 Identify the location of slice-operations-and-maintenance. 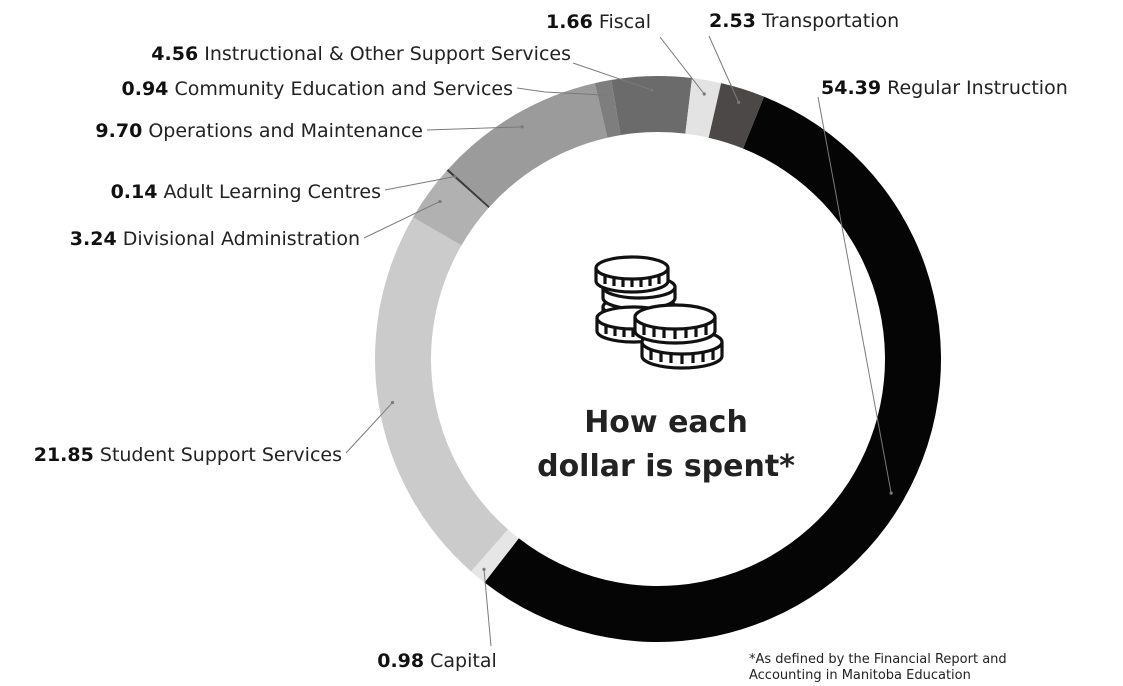
(528, 145).